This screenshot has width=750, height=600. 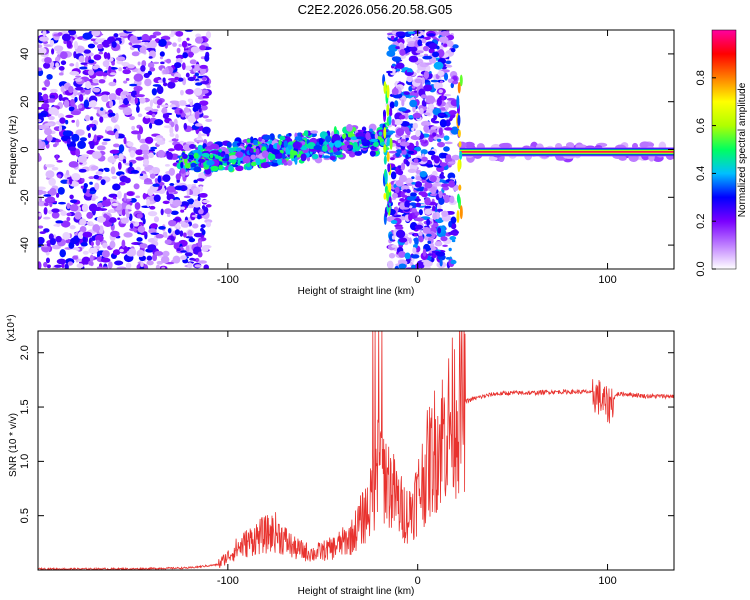 I want to click on colorbar-gradient, so click(x=724, y=149).